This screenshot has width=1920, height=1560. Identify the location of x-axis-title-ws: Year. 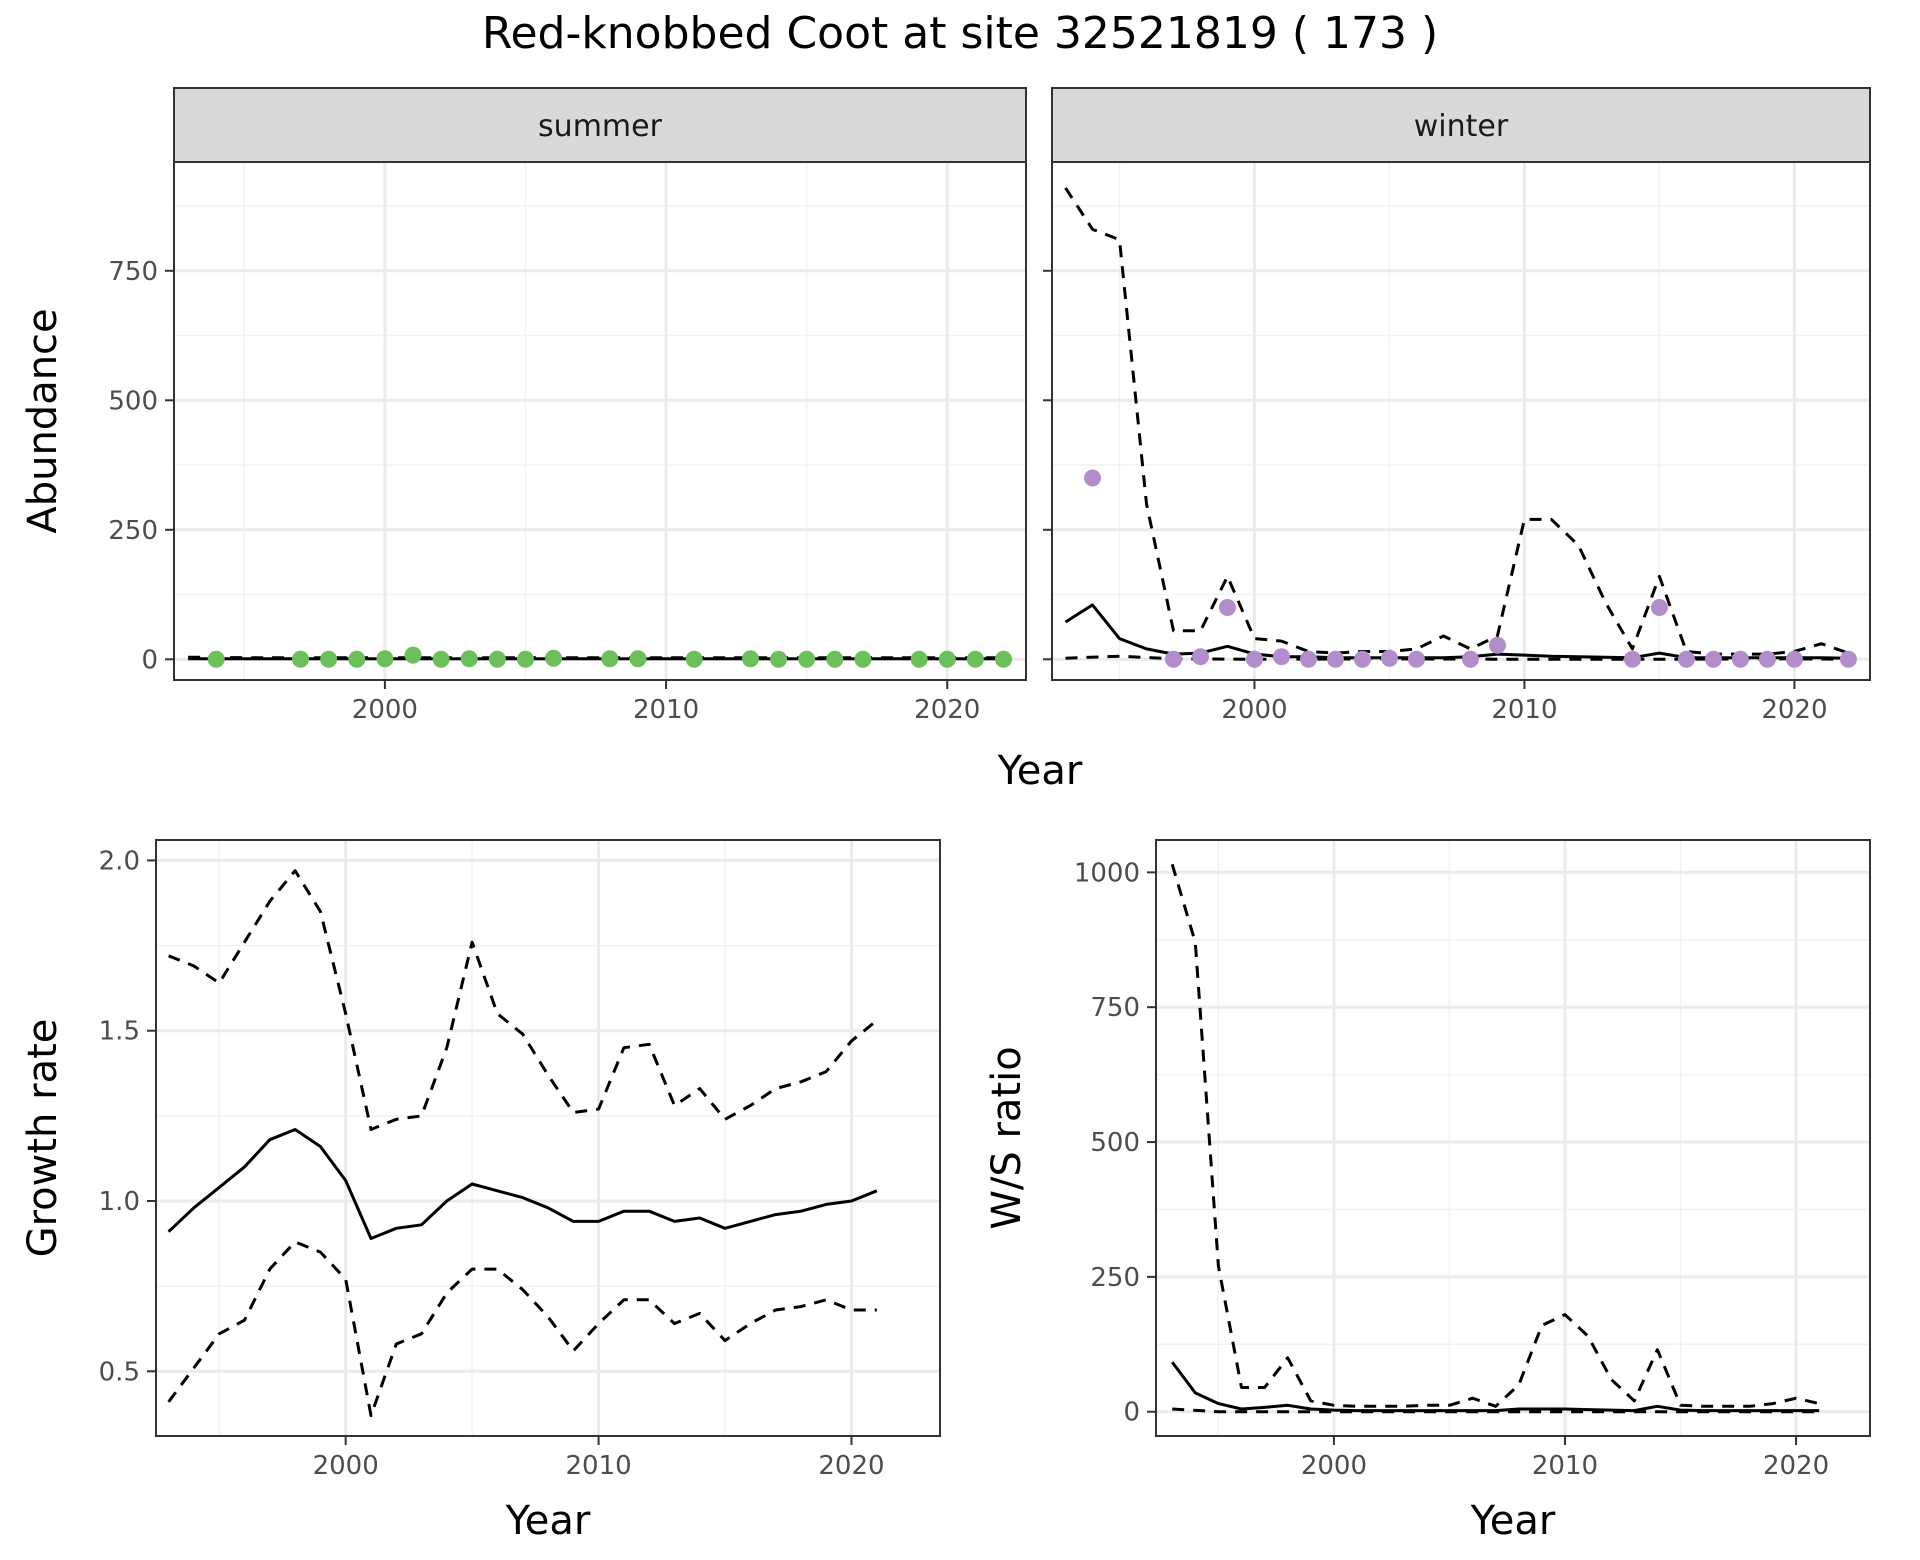
(1513, 1521).